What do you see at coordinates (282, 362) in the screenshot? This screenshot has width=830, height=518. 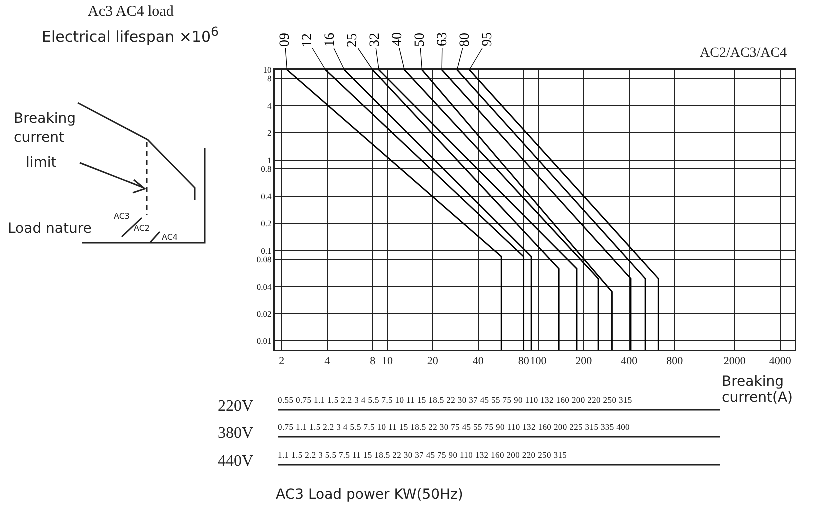 I see `x-tick-label: 2` at bounding box center [282, 362].